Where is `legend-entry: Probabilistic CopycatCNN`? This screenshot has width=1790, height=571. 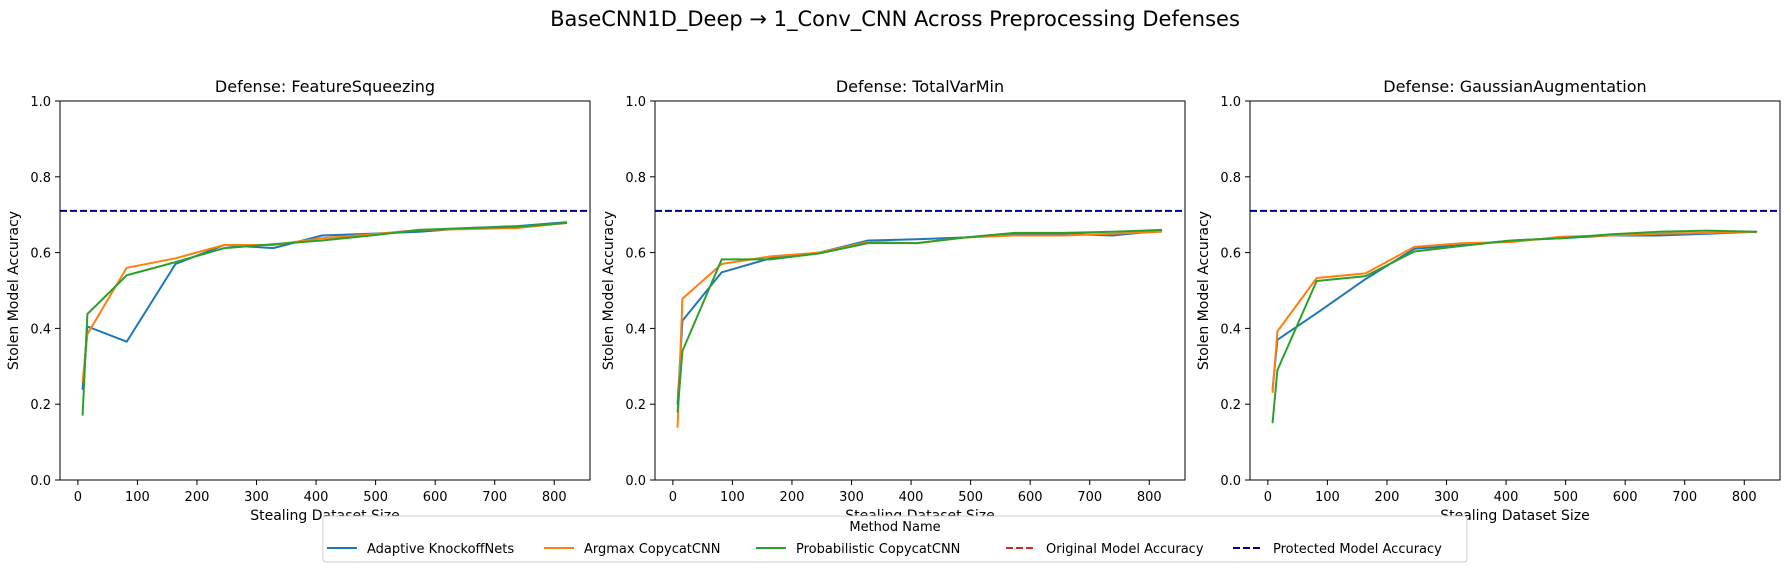 legend-entry: Probabilistic CopycatCNN is located at coordinates (858, 549).